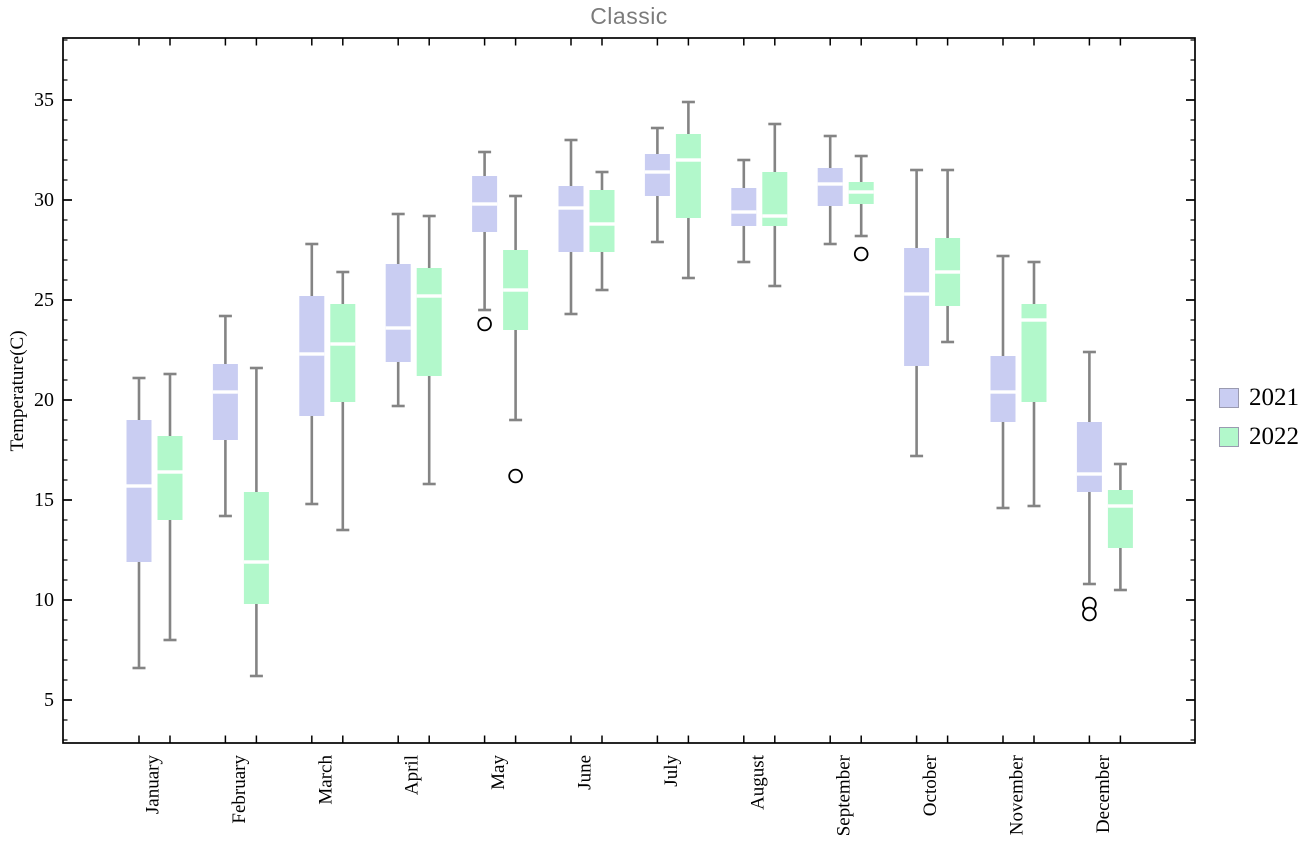  Describe the element at coordinates (325, 780) in the screenshot. I see `x-category-label: March` at that location.